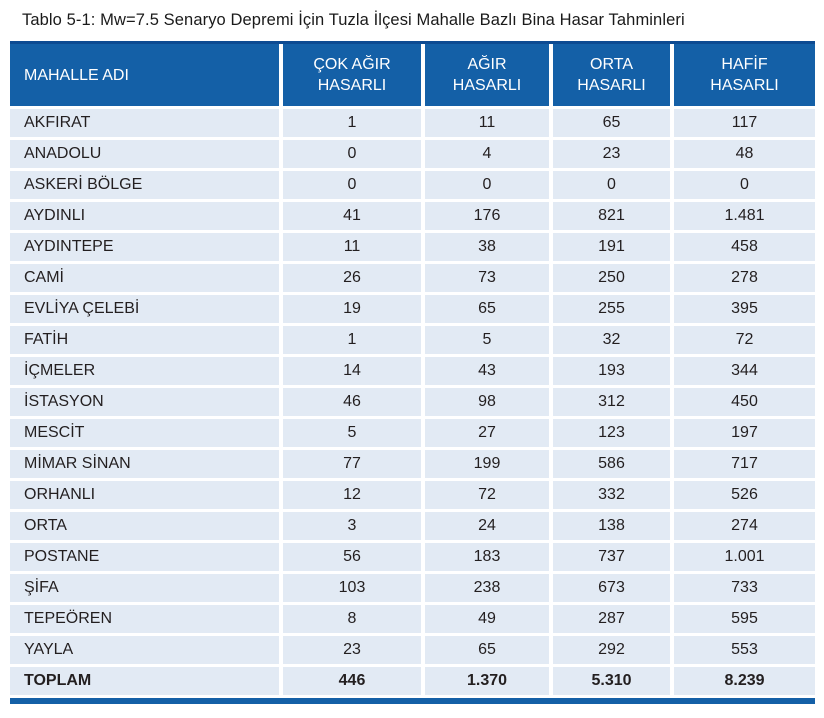  What do you see at coordinates (611, 557) in the screenshot?
I see `value-cell: 737` at bounding box center [611, 557].